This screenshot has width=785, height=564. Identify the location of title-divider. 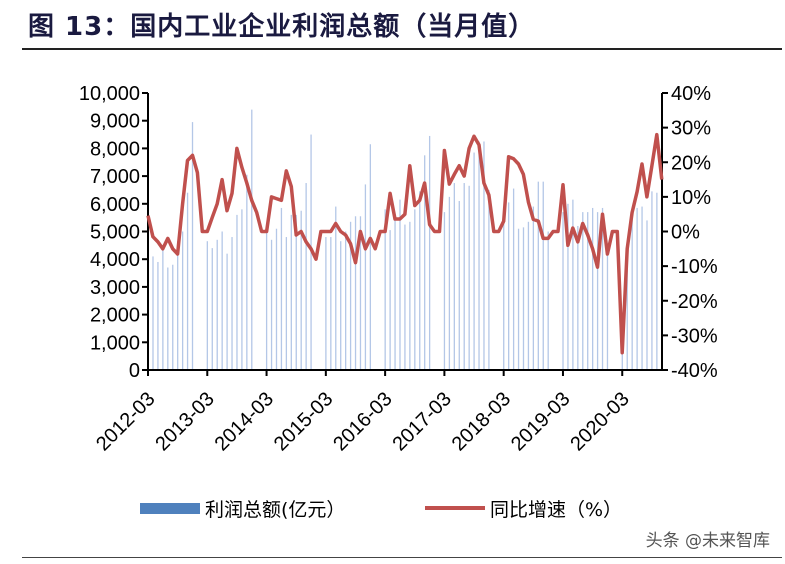
(402, 49).